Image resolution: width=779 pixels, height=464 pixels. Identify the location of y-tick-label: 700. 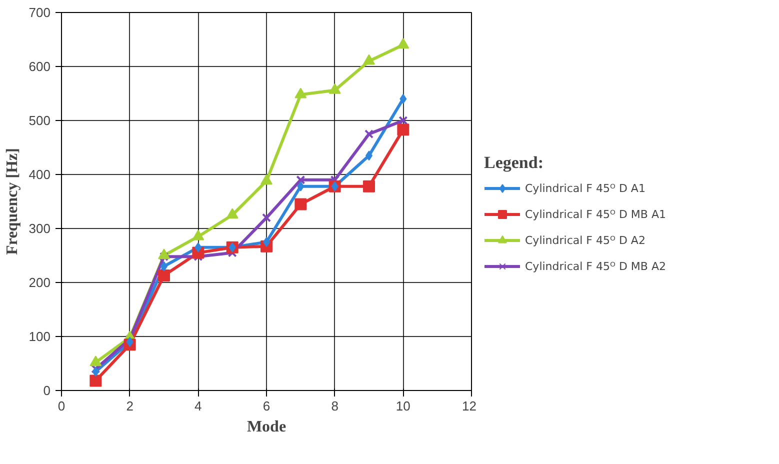
(39, 12).